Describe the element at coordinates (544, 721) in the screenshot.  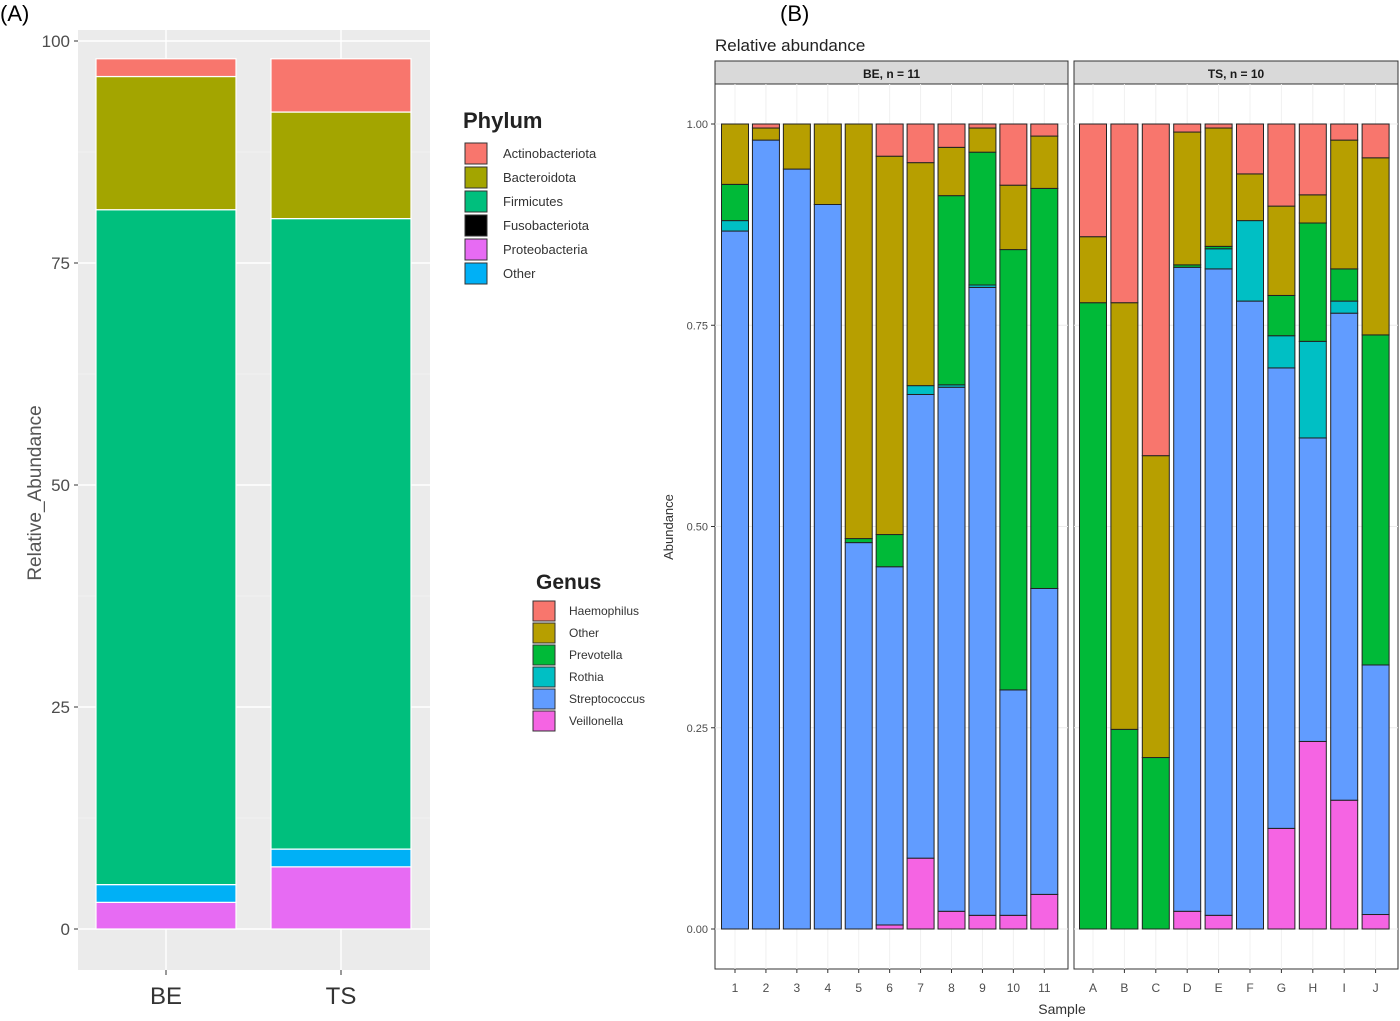
I see `panel-b-legend-key-veillonella` at that location.